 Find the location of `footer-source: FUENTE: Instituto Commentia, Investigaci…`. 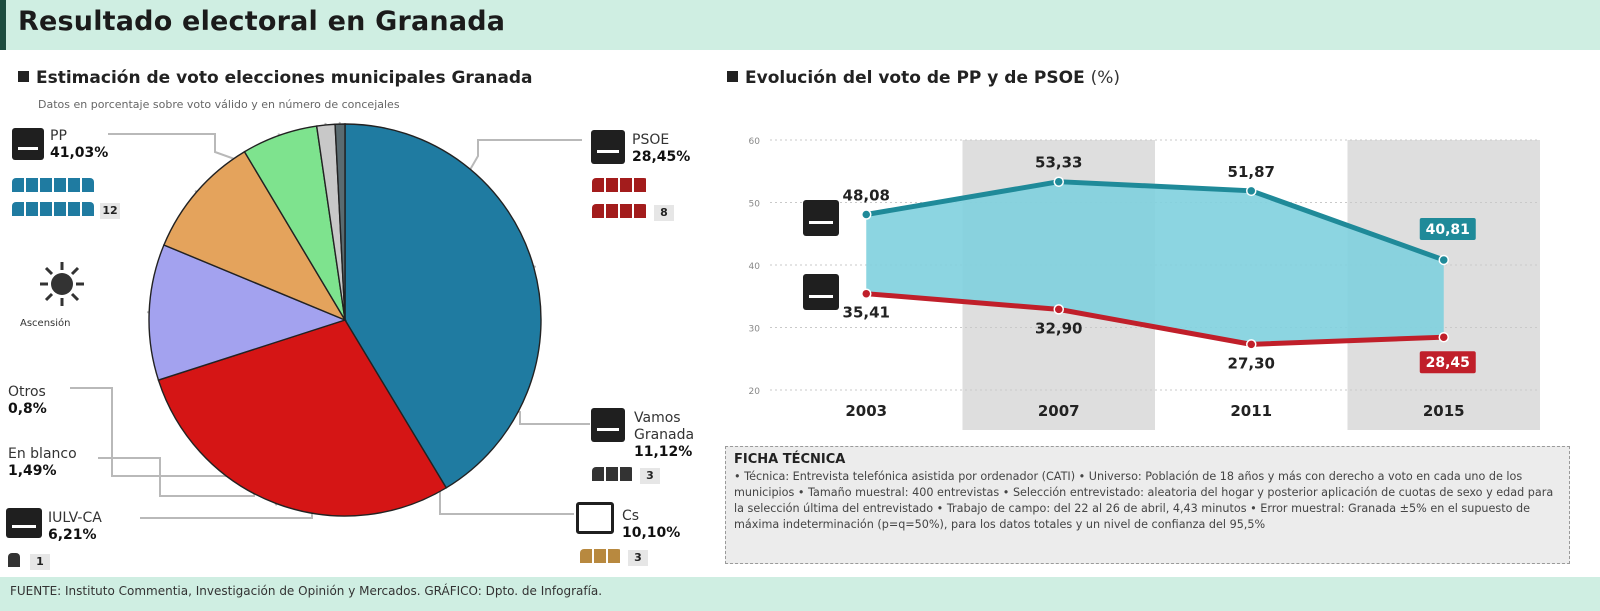

footer-source: FUENTE: Instituto Commentia, Investigaci… is located at coordinates (306, 591).